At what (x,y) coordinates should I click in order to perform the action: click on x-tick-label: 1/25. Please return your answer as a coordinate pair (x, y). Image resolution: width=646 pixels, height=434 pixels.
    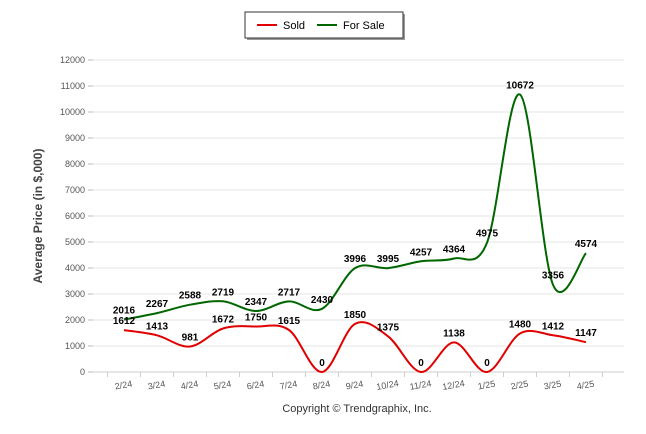
    Looking at the image, I should click on (486, 385).